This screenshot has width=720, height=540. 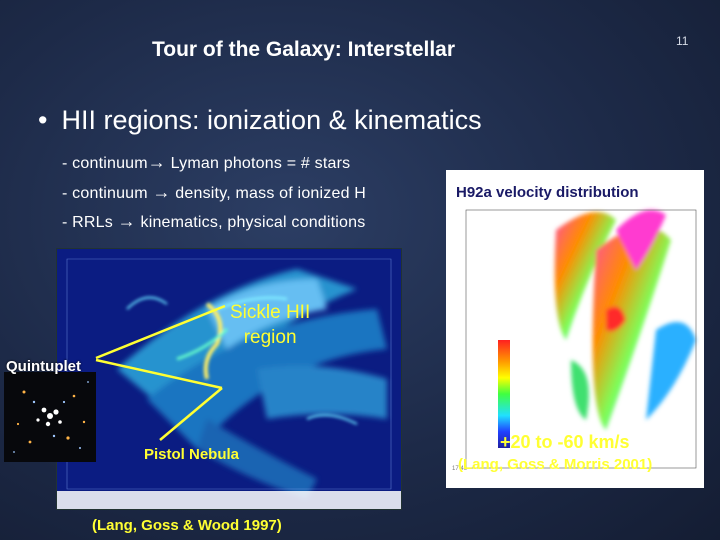 What do you see at coordinates (270, 337) in the screenshot?
I see `sickle-label-line2: region` at bounding box center [270, 337].